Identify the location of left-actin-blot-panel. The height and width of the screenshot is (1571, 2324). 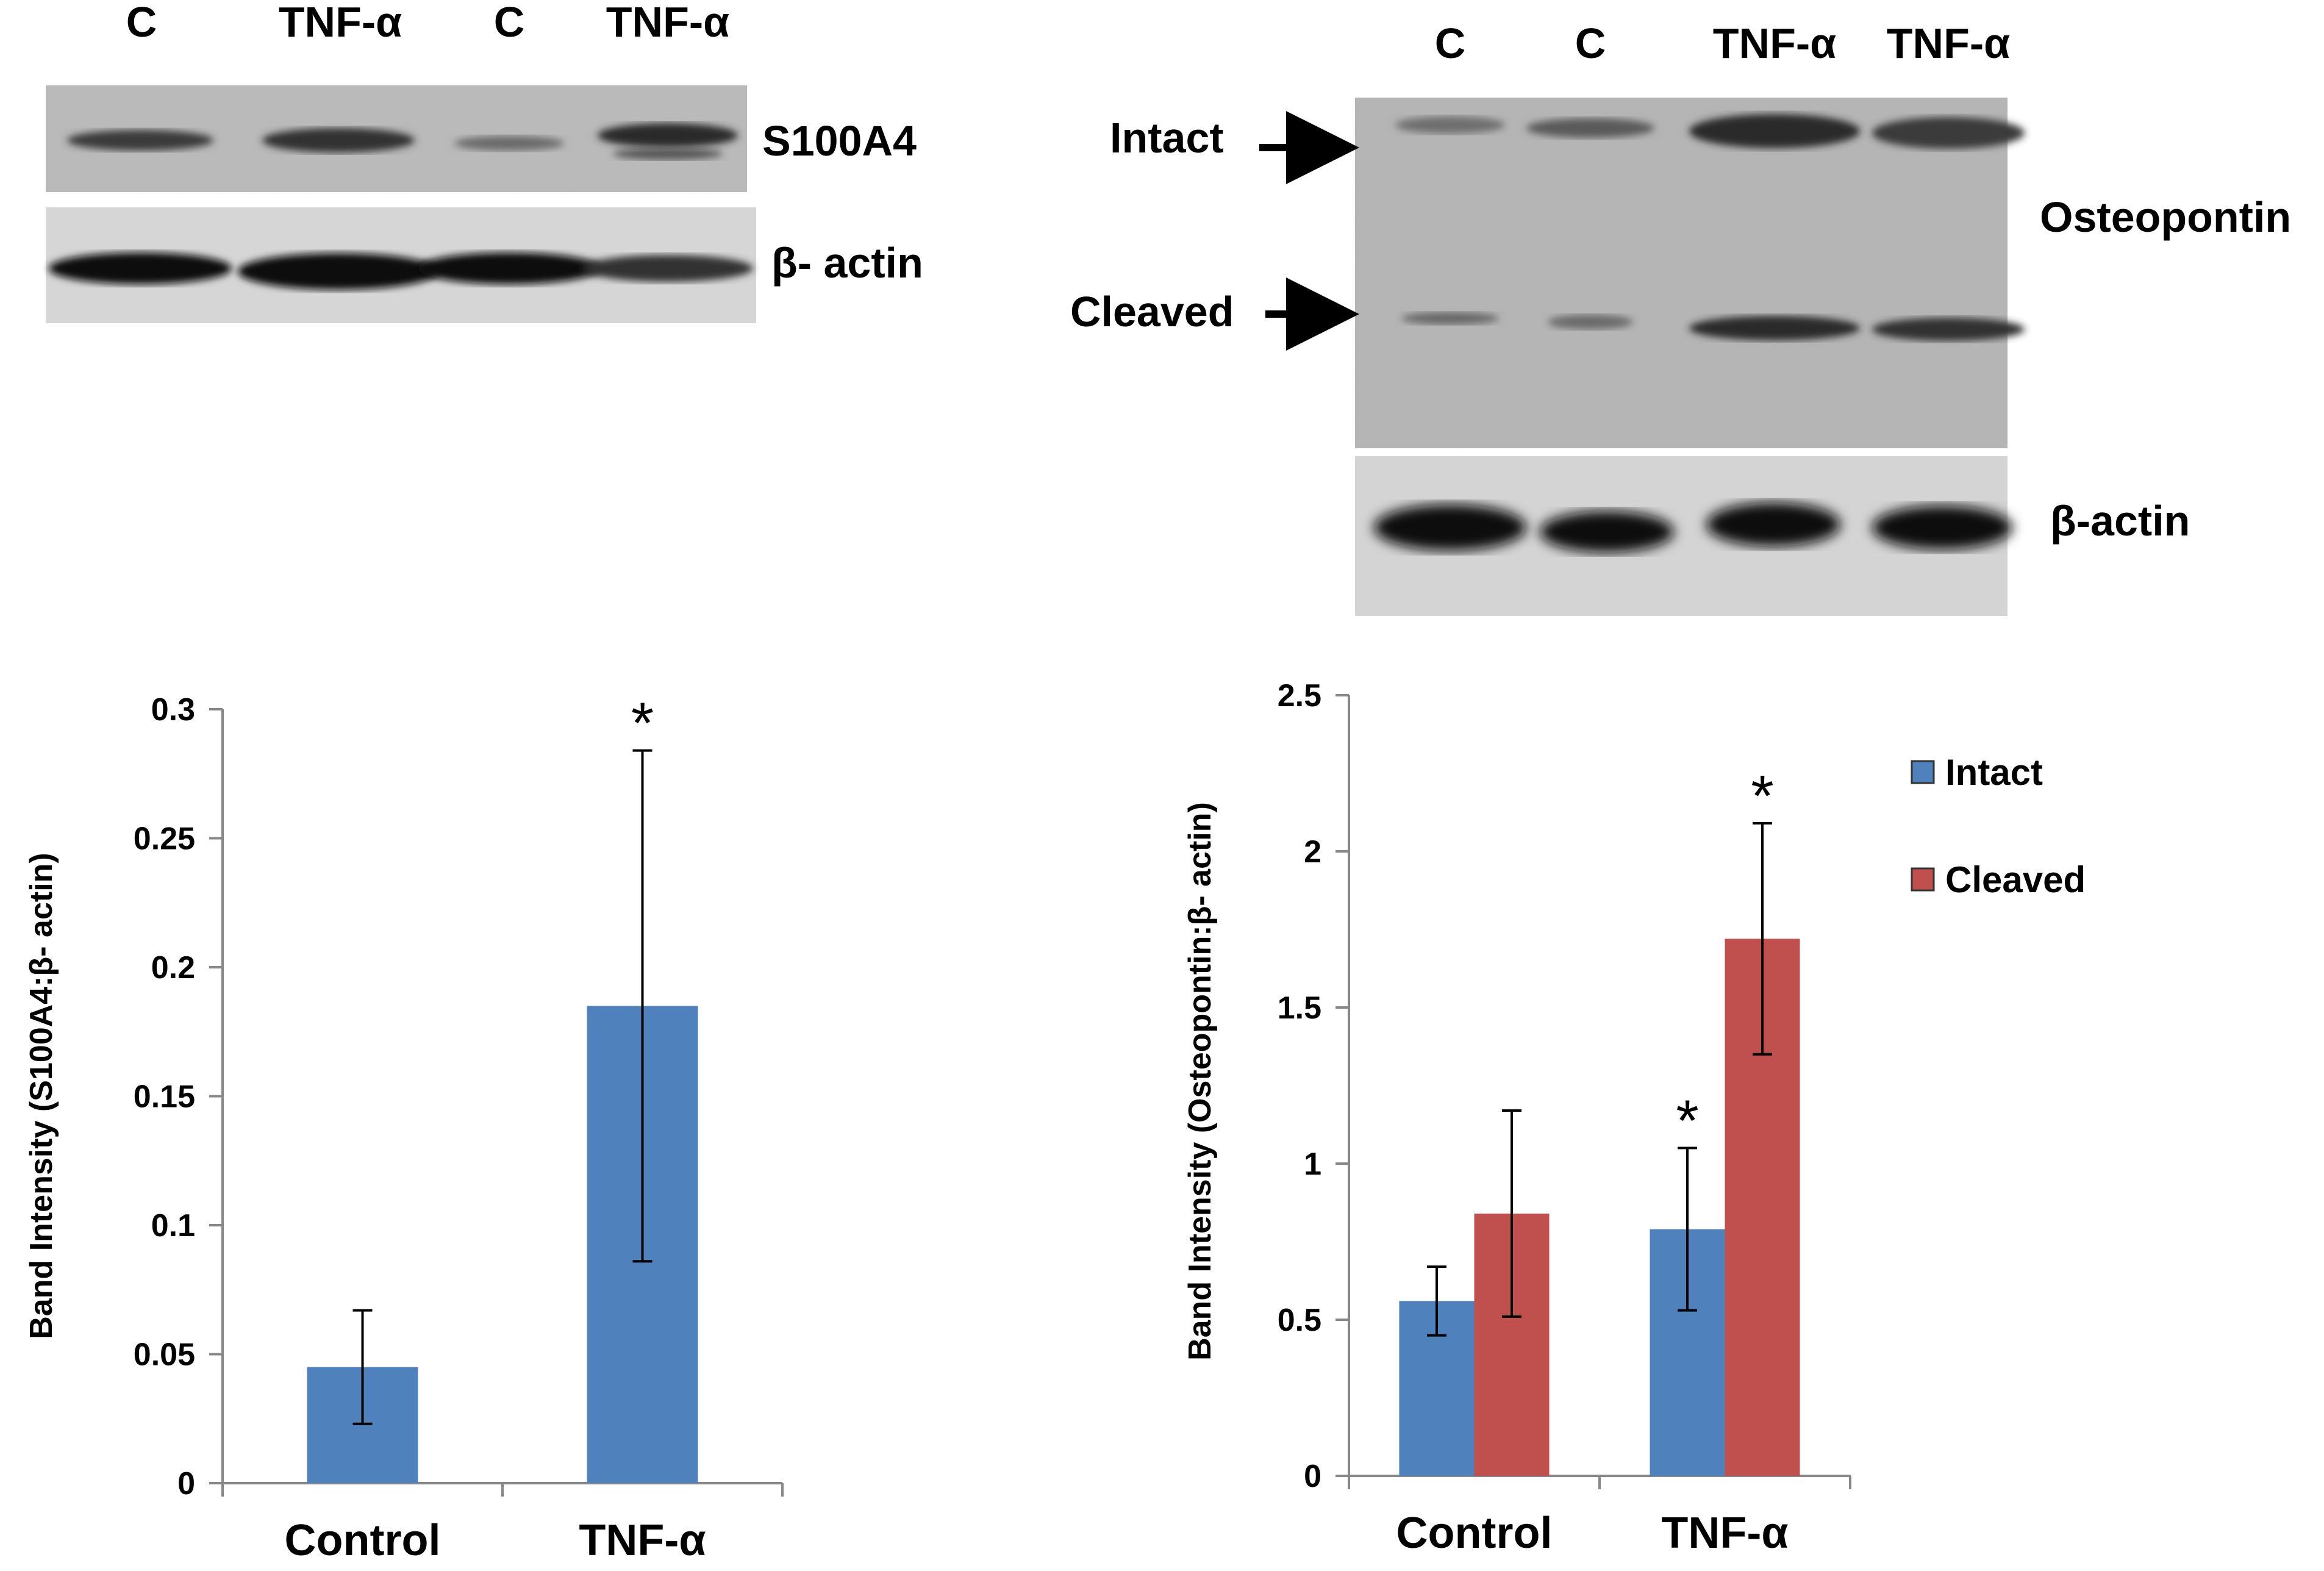
(401, 265).